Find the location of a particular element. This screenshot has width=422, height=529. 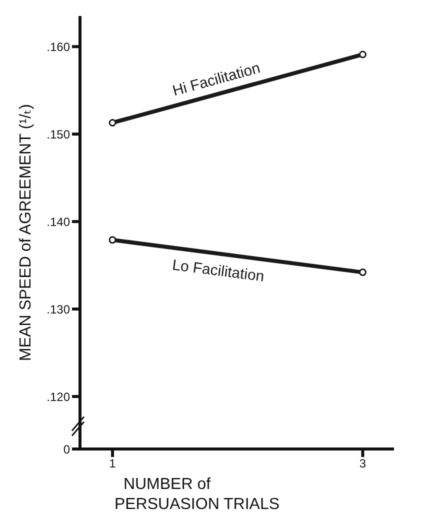

text: Lo Facilitation is located at coordinates (218, 271).